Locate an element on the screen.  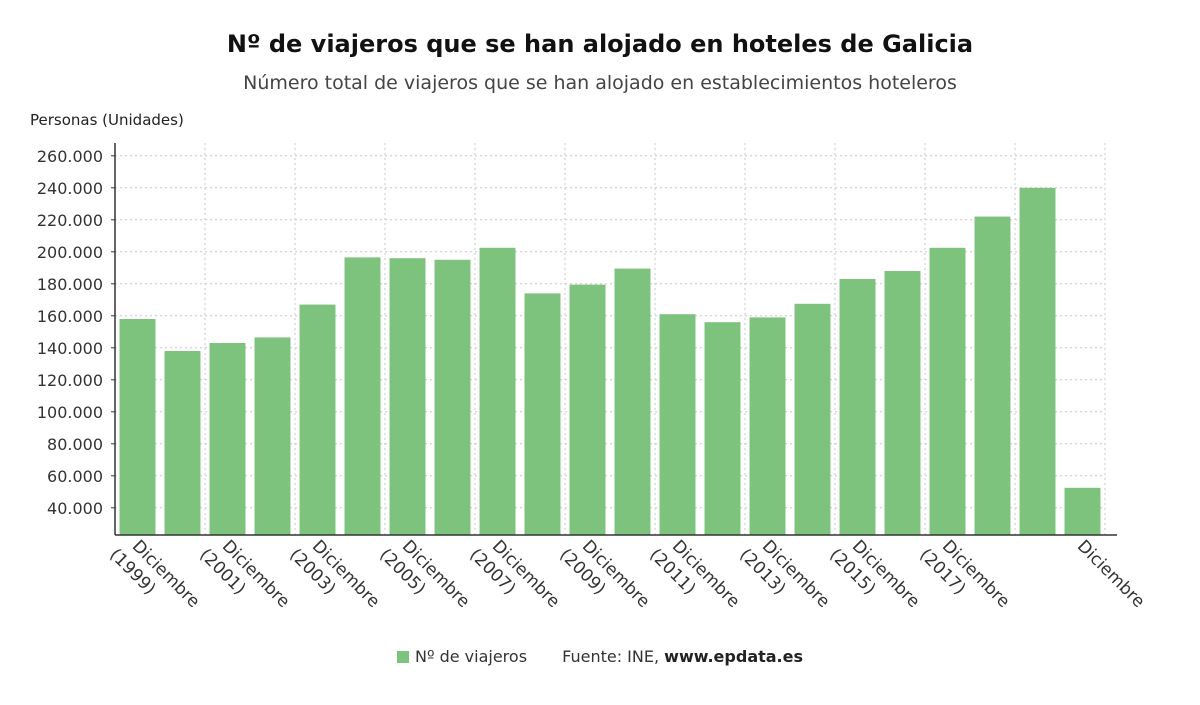
x-tick-label-line1: Diciembre is located at coordinates (1111, 574).